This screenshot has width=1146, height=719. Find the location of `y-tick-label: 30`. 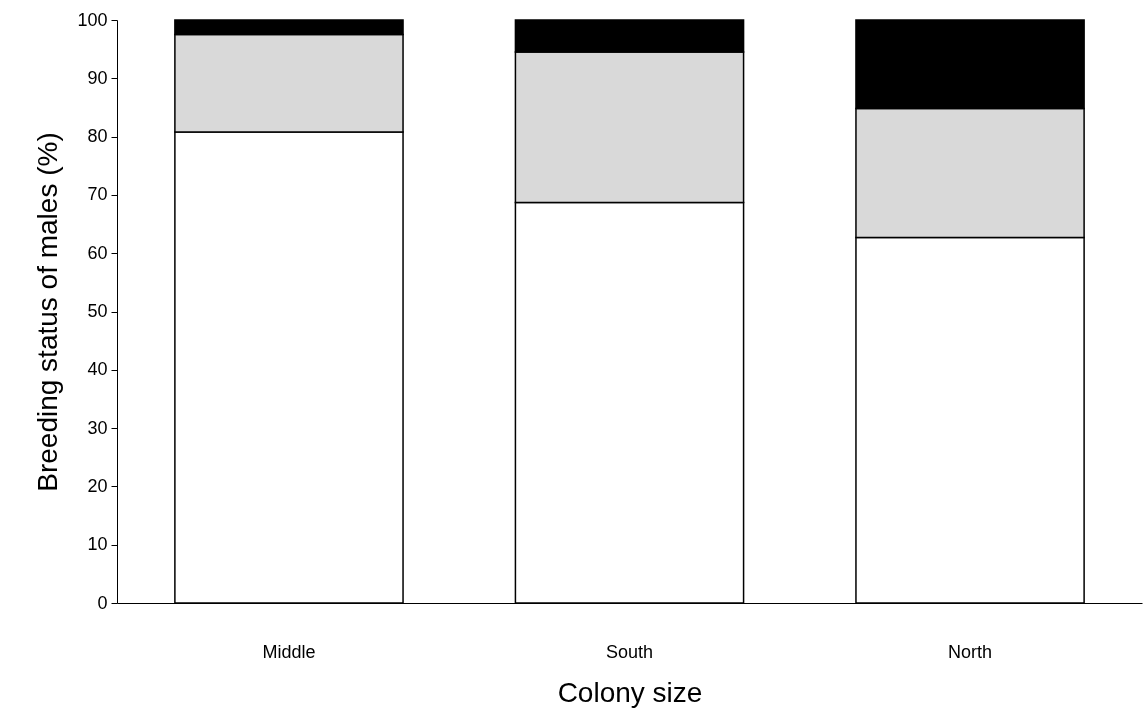

y-tick-label: 30 is located at coordinates (97, 427).